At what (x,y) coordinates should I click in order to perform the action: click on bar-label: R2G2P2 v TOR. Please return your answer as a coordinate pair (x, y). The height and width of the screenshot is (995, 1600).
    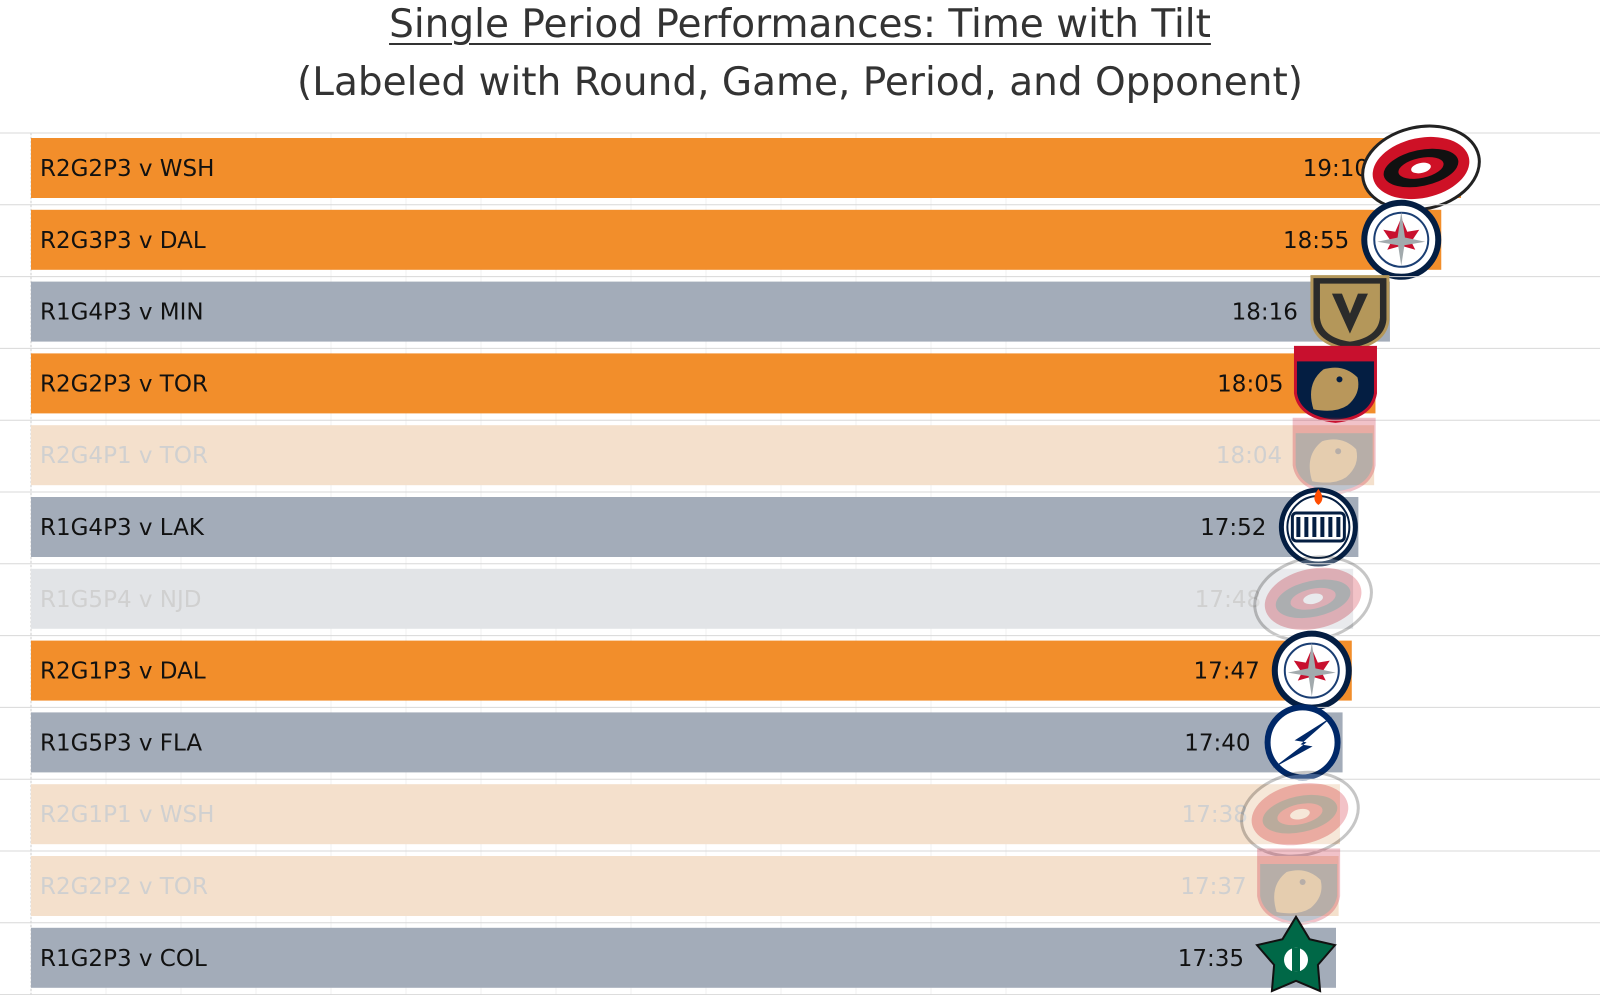
    Looking at the image, I should click on (124, 887).